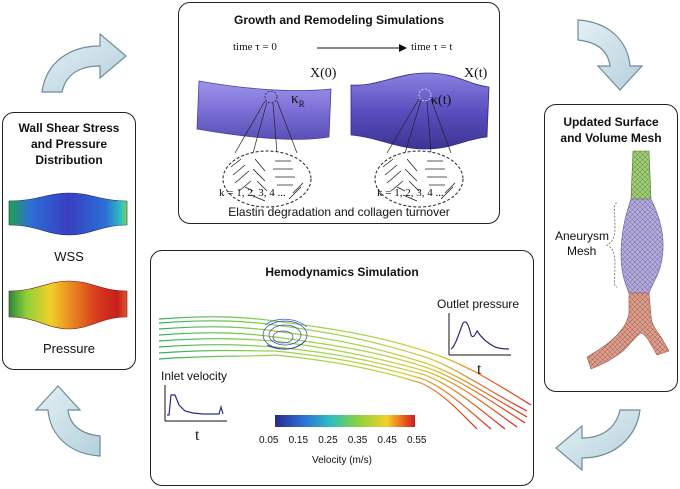  Describe the element at coordinates (345, 421) in the screenshot. I see `velocity-colorbar` at that location.